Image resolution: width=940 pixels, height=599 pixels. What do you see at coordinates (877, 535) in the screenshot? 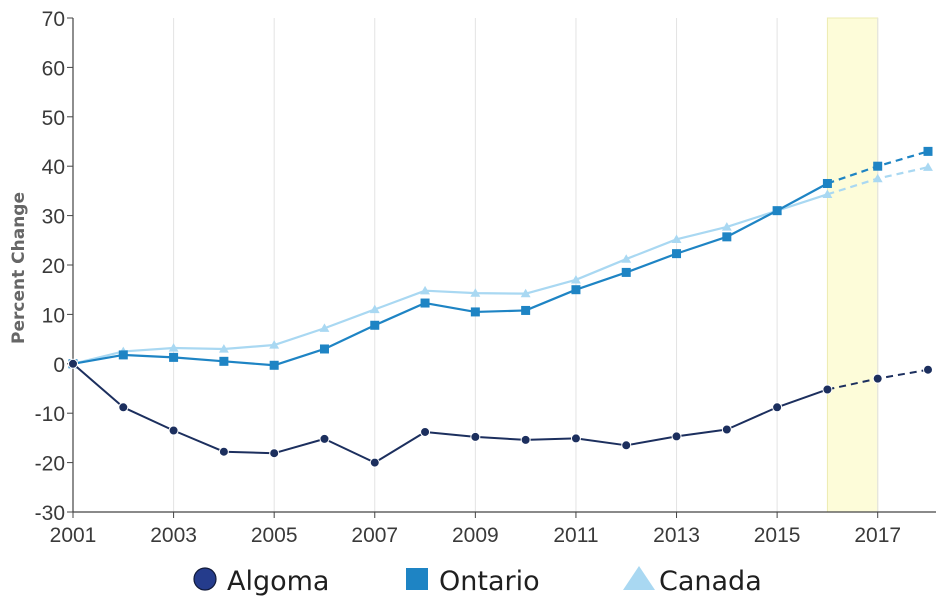
I see `x-tick-label: 2017` at bounding box center [877, 535].